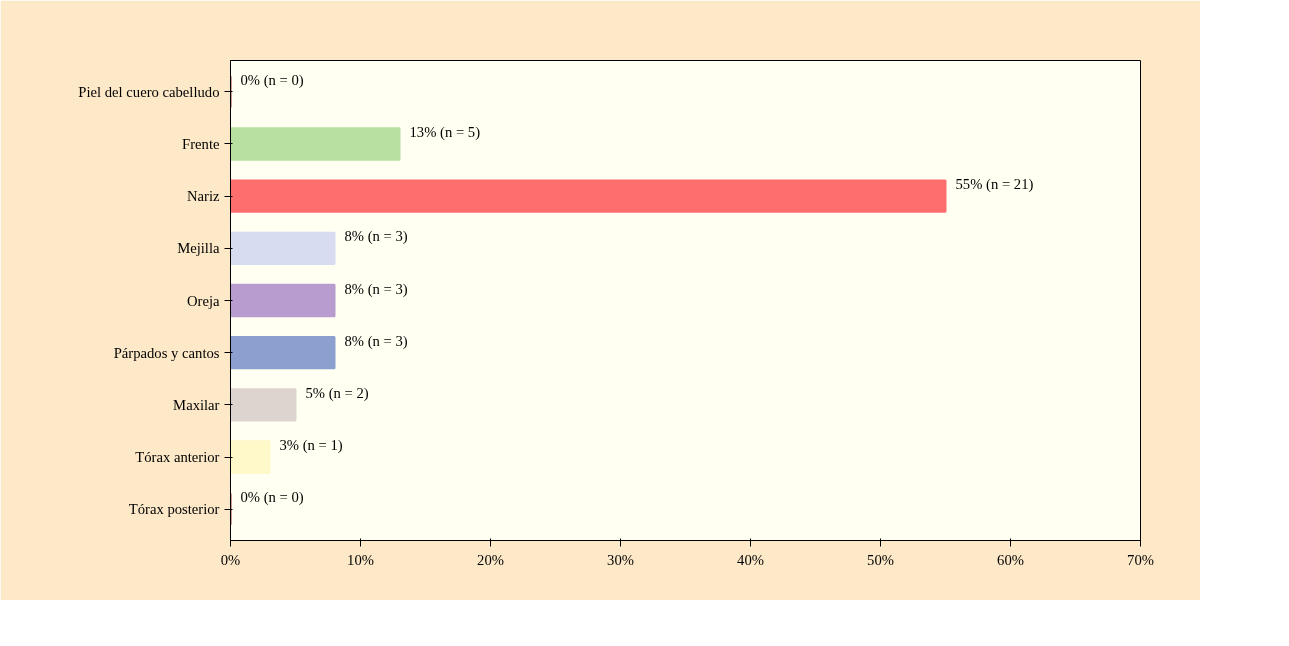 This screenshot has width=1289, height=646. I want to click on x-tick-label: 40%, so click(750, 559).